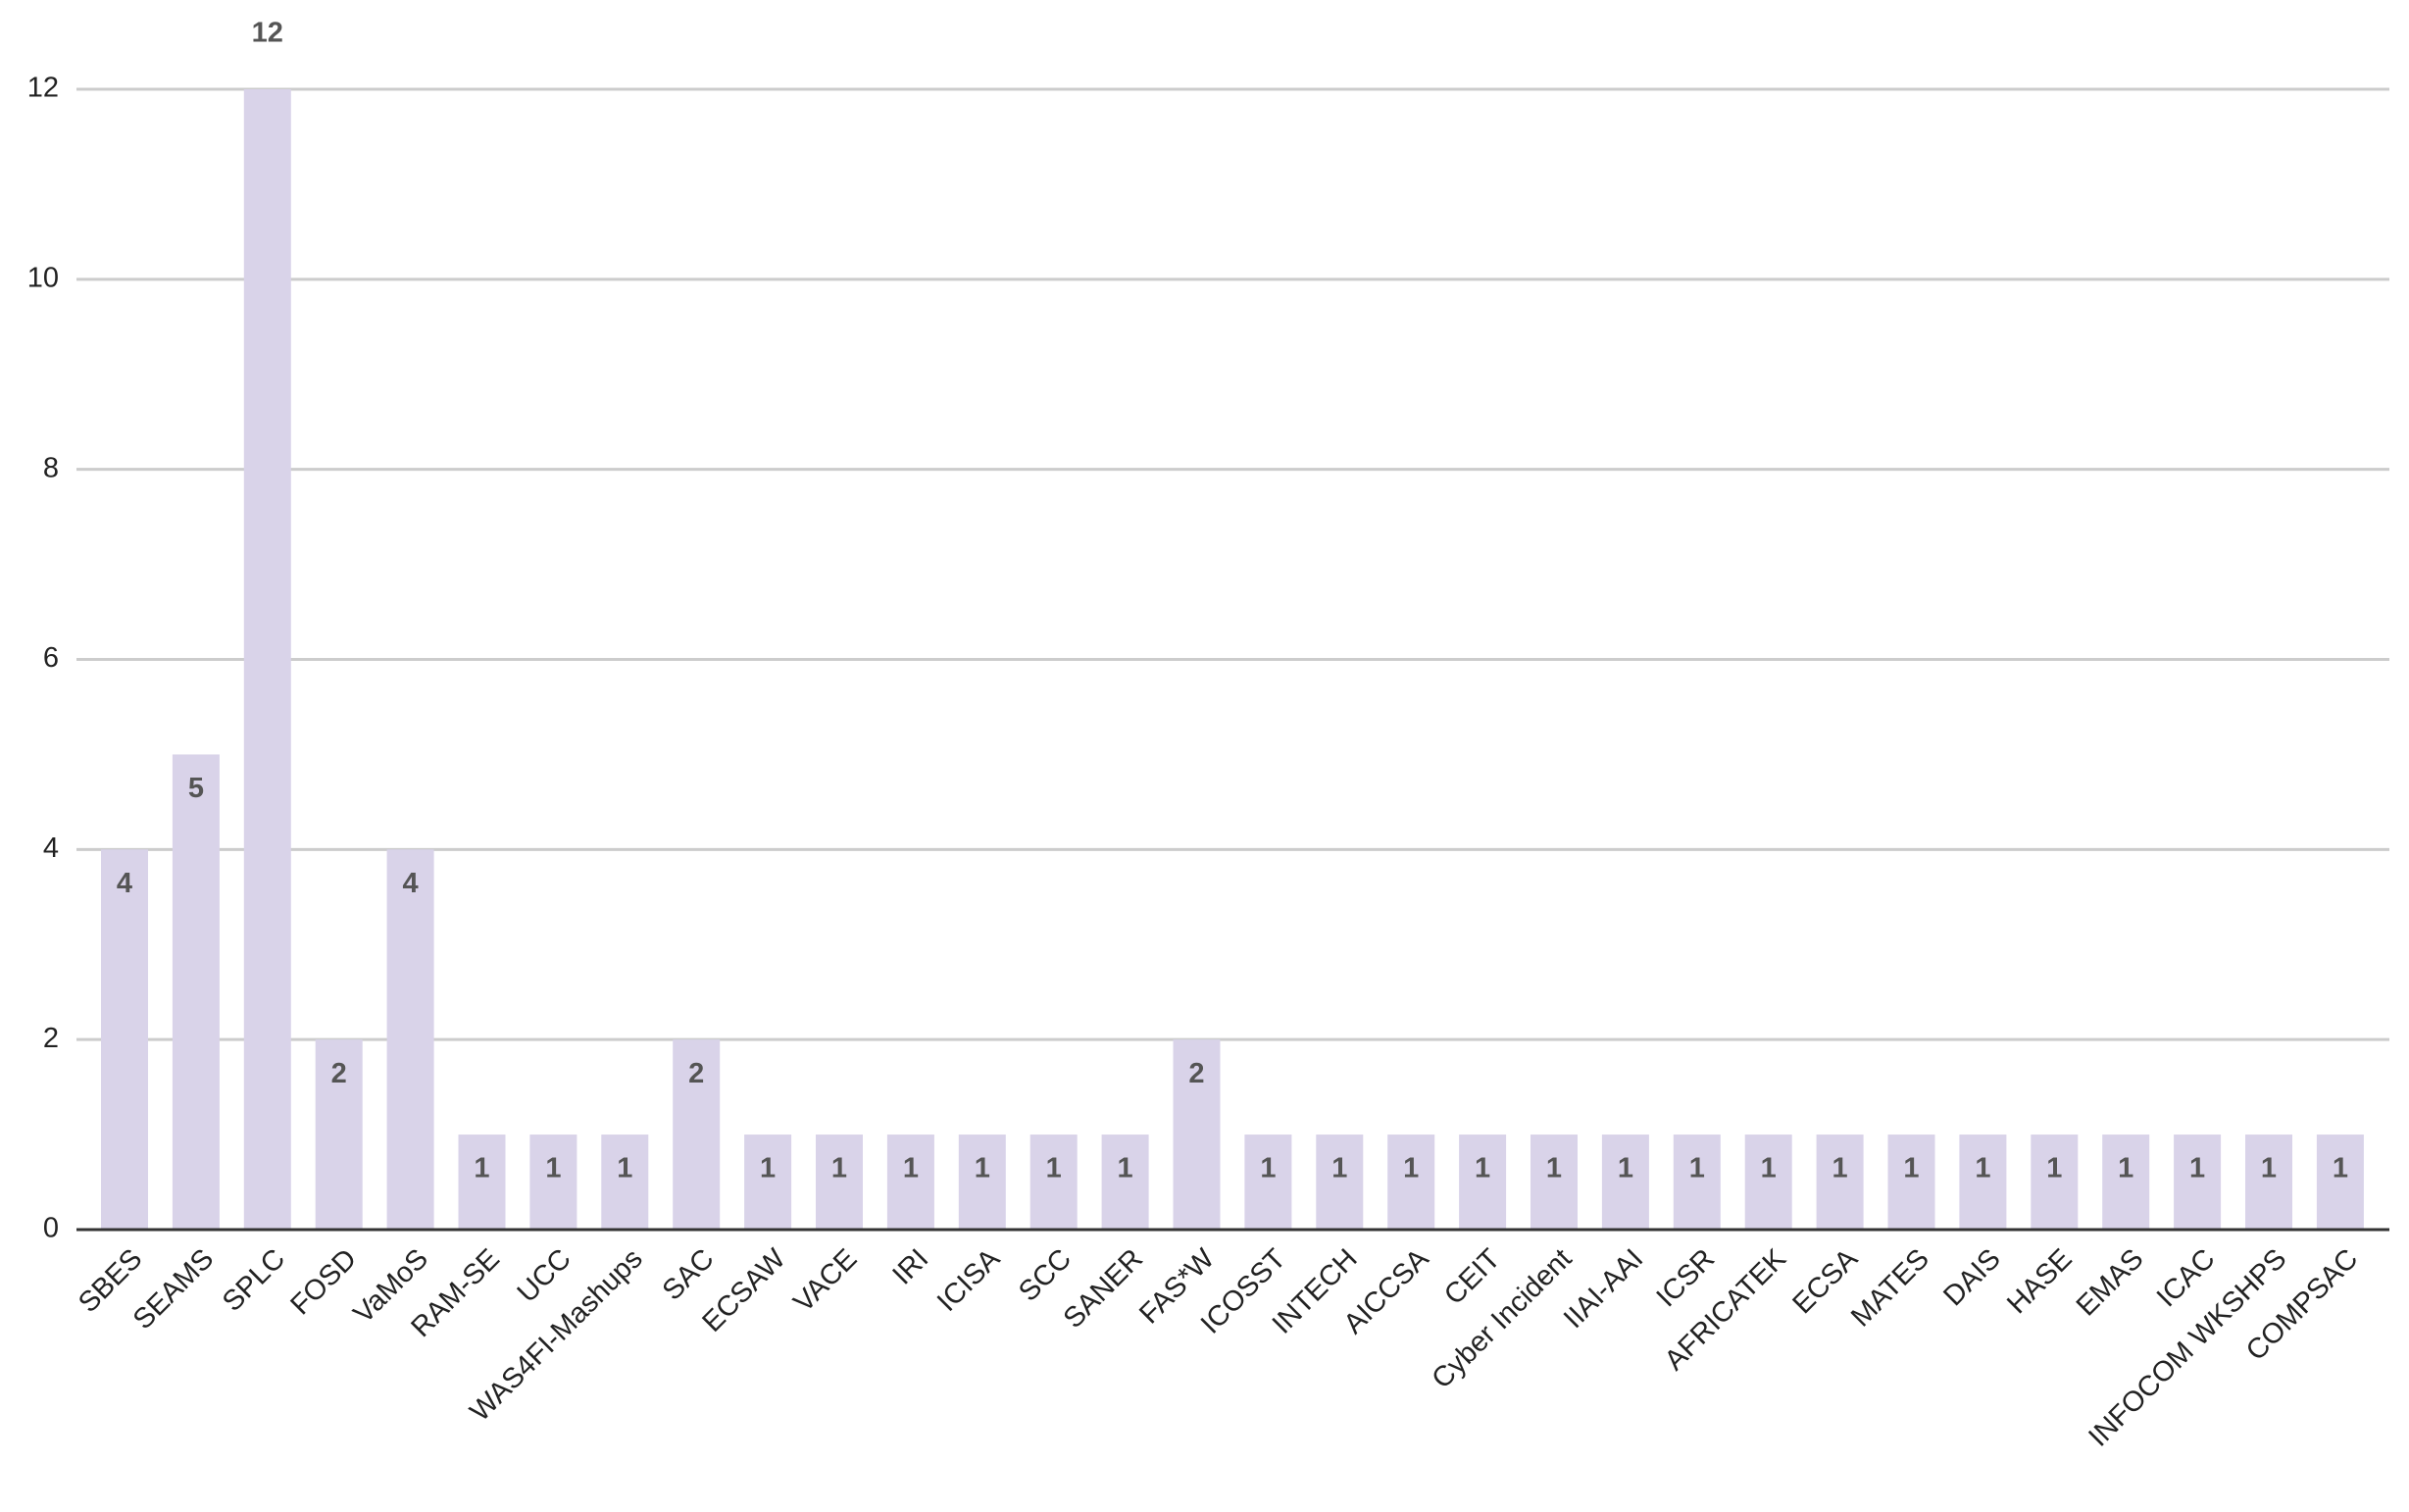 This screenshot has width=2409, height=1512. What do you see at coordinates (1046, 1275) in the screenshot?
I see `x-tick-label: SCC` at bounding box center [1046, 1275].